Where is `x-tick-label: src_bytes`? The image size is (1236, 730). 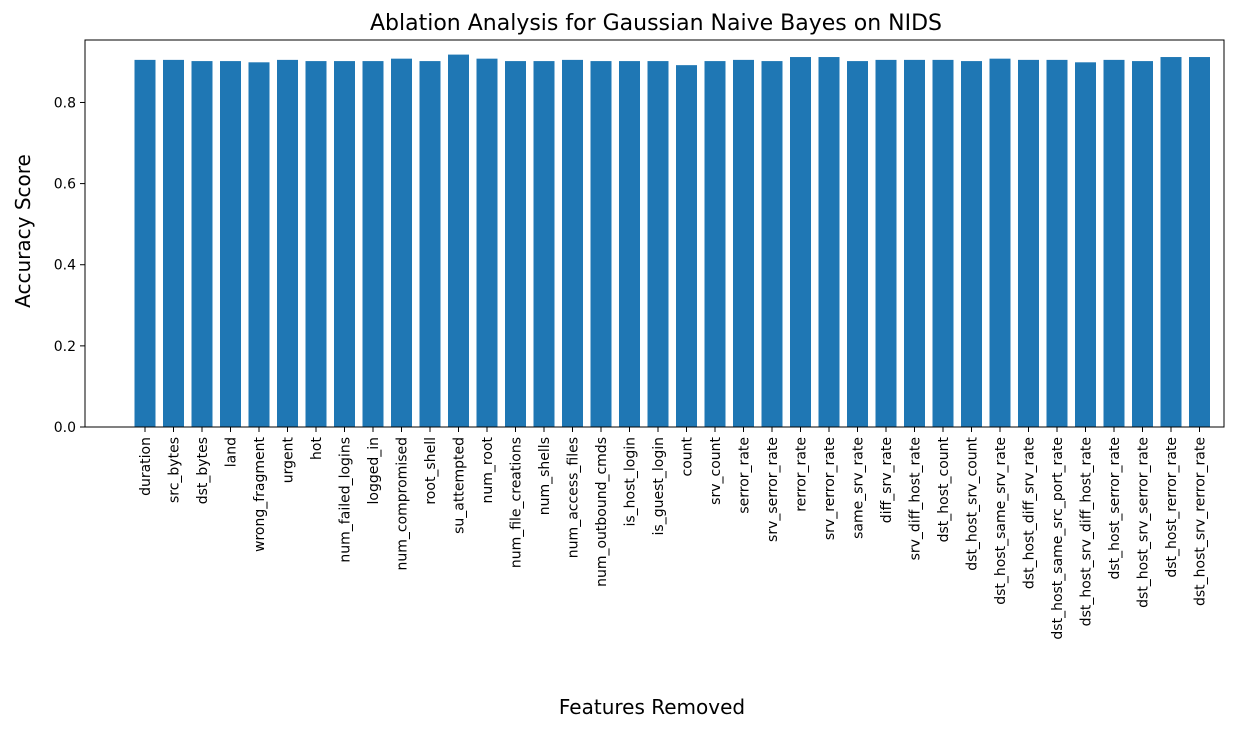
x-tick-label: src_bytes is located at coordinates (175, 470).